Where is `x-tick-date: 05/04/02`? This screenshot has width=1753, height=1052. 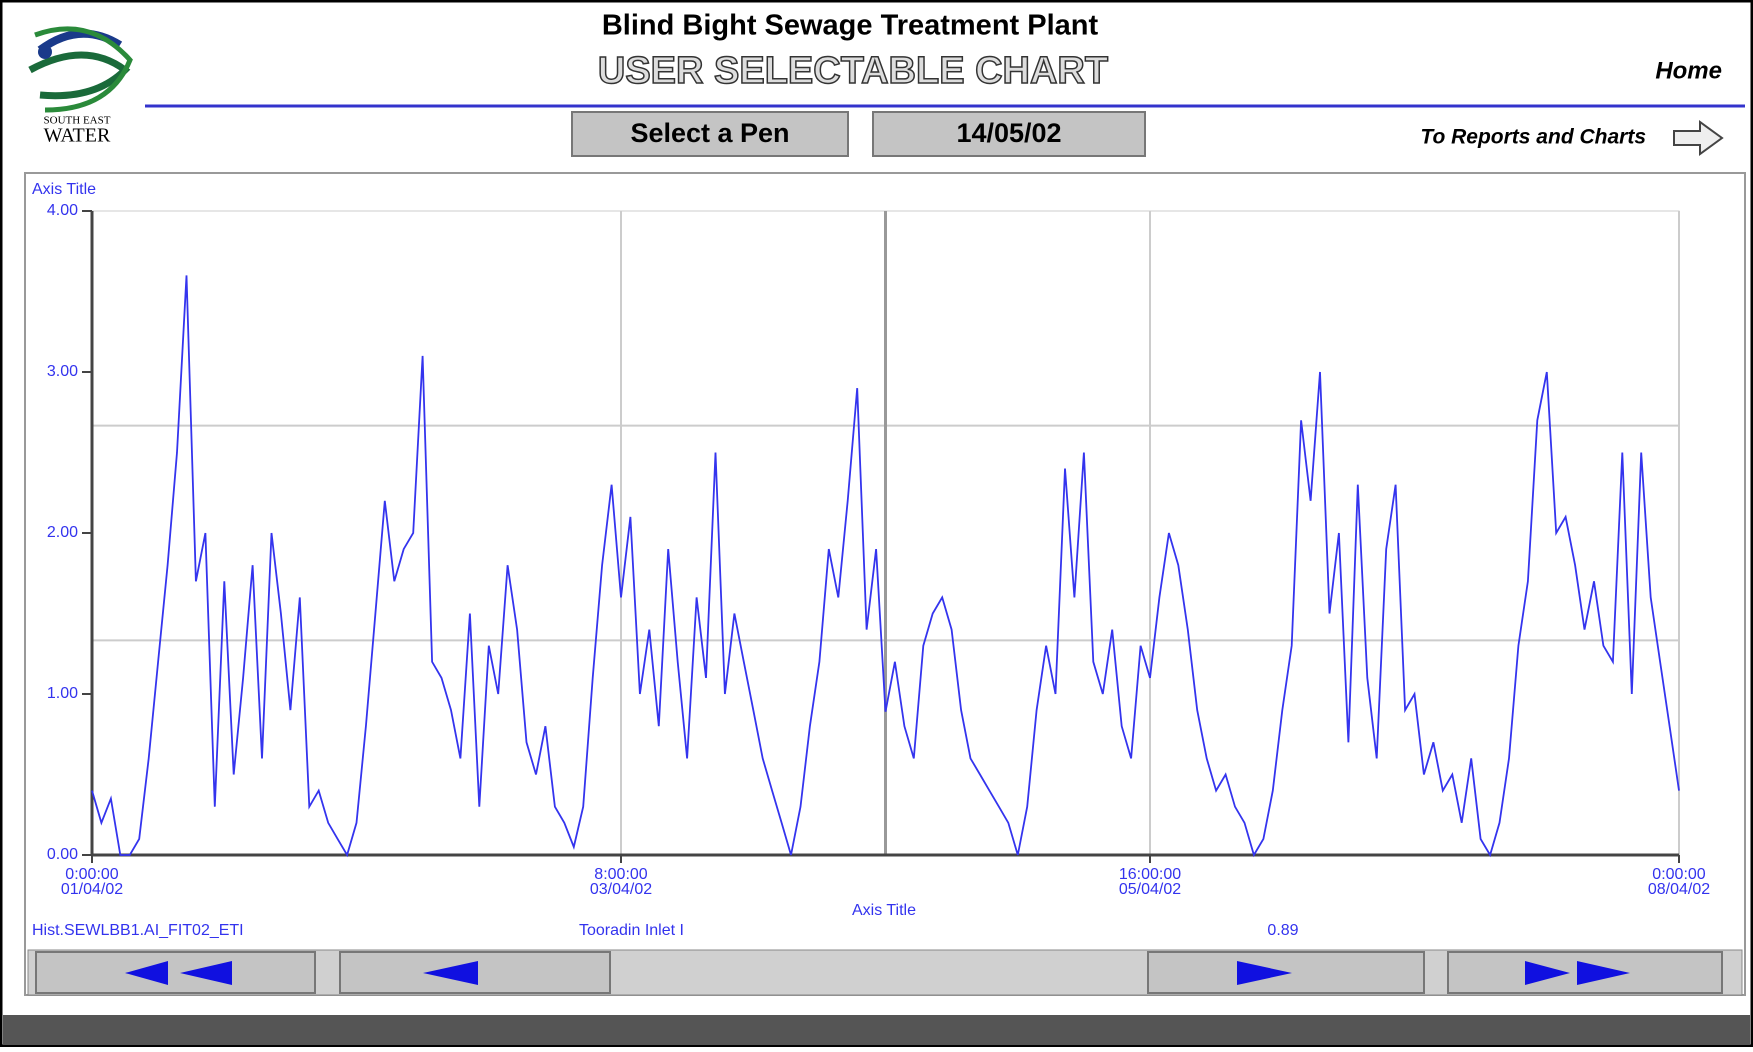 x-tick-date: 05/04/02 is located at coordinates (1150, 889).